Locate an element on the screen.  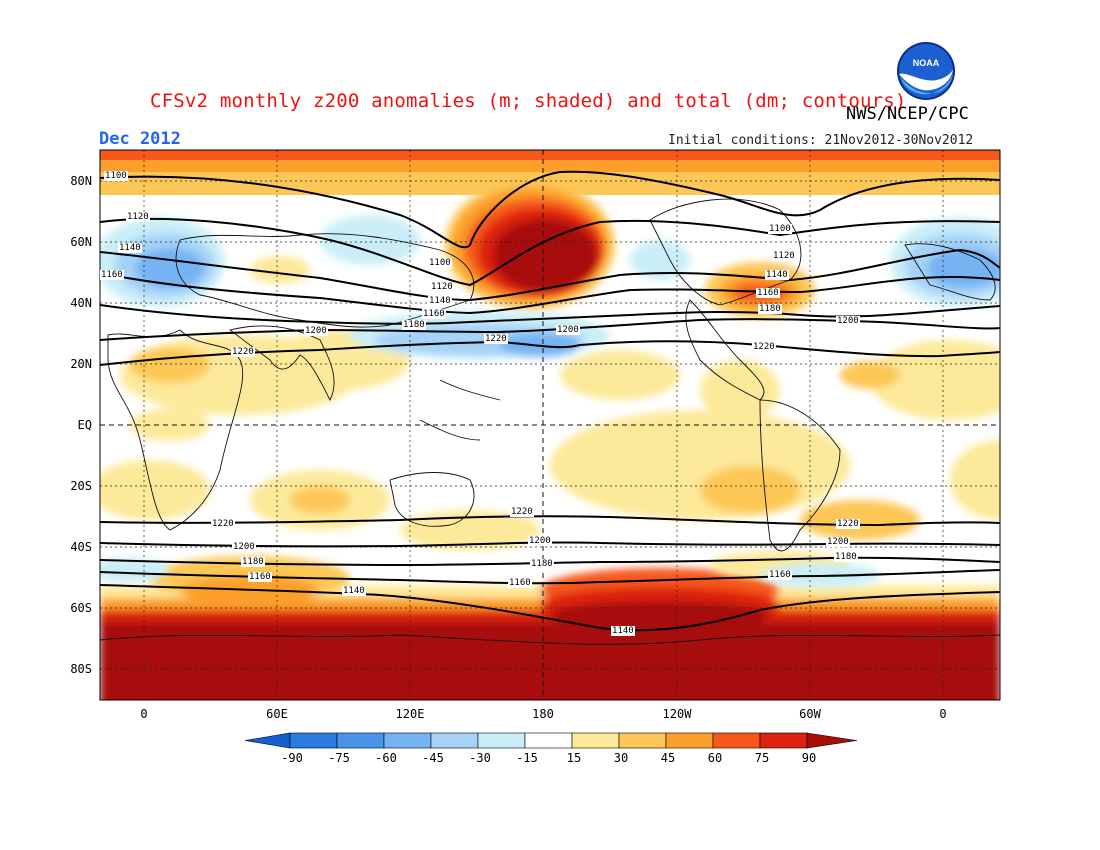
colorbar-label: 45 is located at coordinates (668, 758).